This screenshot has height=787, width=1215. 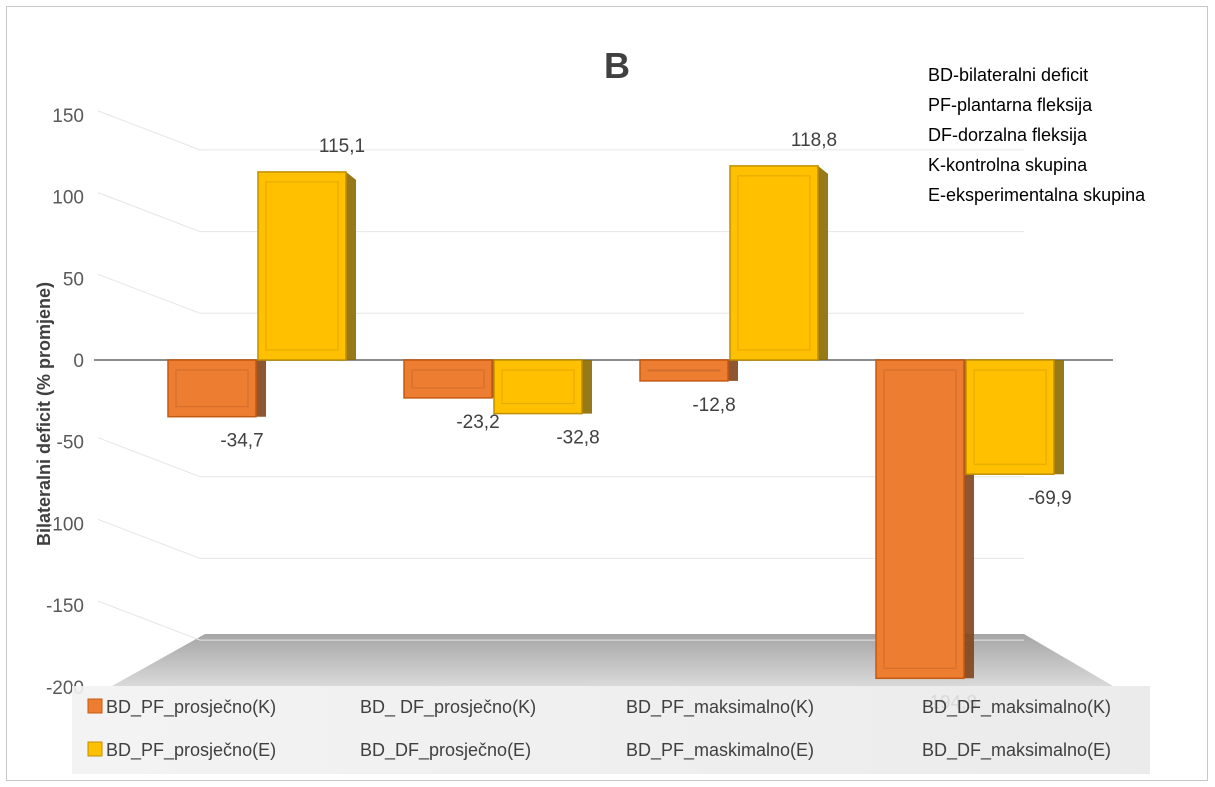 What do you see at coordinates (445, 750) in the screenshot?
I see `legend-entry: BD_DF_prosječno(E)` at bounding box center [445, 750].